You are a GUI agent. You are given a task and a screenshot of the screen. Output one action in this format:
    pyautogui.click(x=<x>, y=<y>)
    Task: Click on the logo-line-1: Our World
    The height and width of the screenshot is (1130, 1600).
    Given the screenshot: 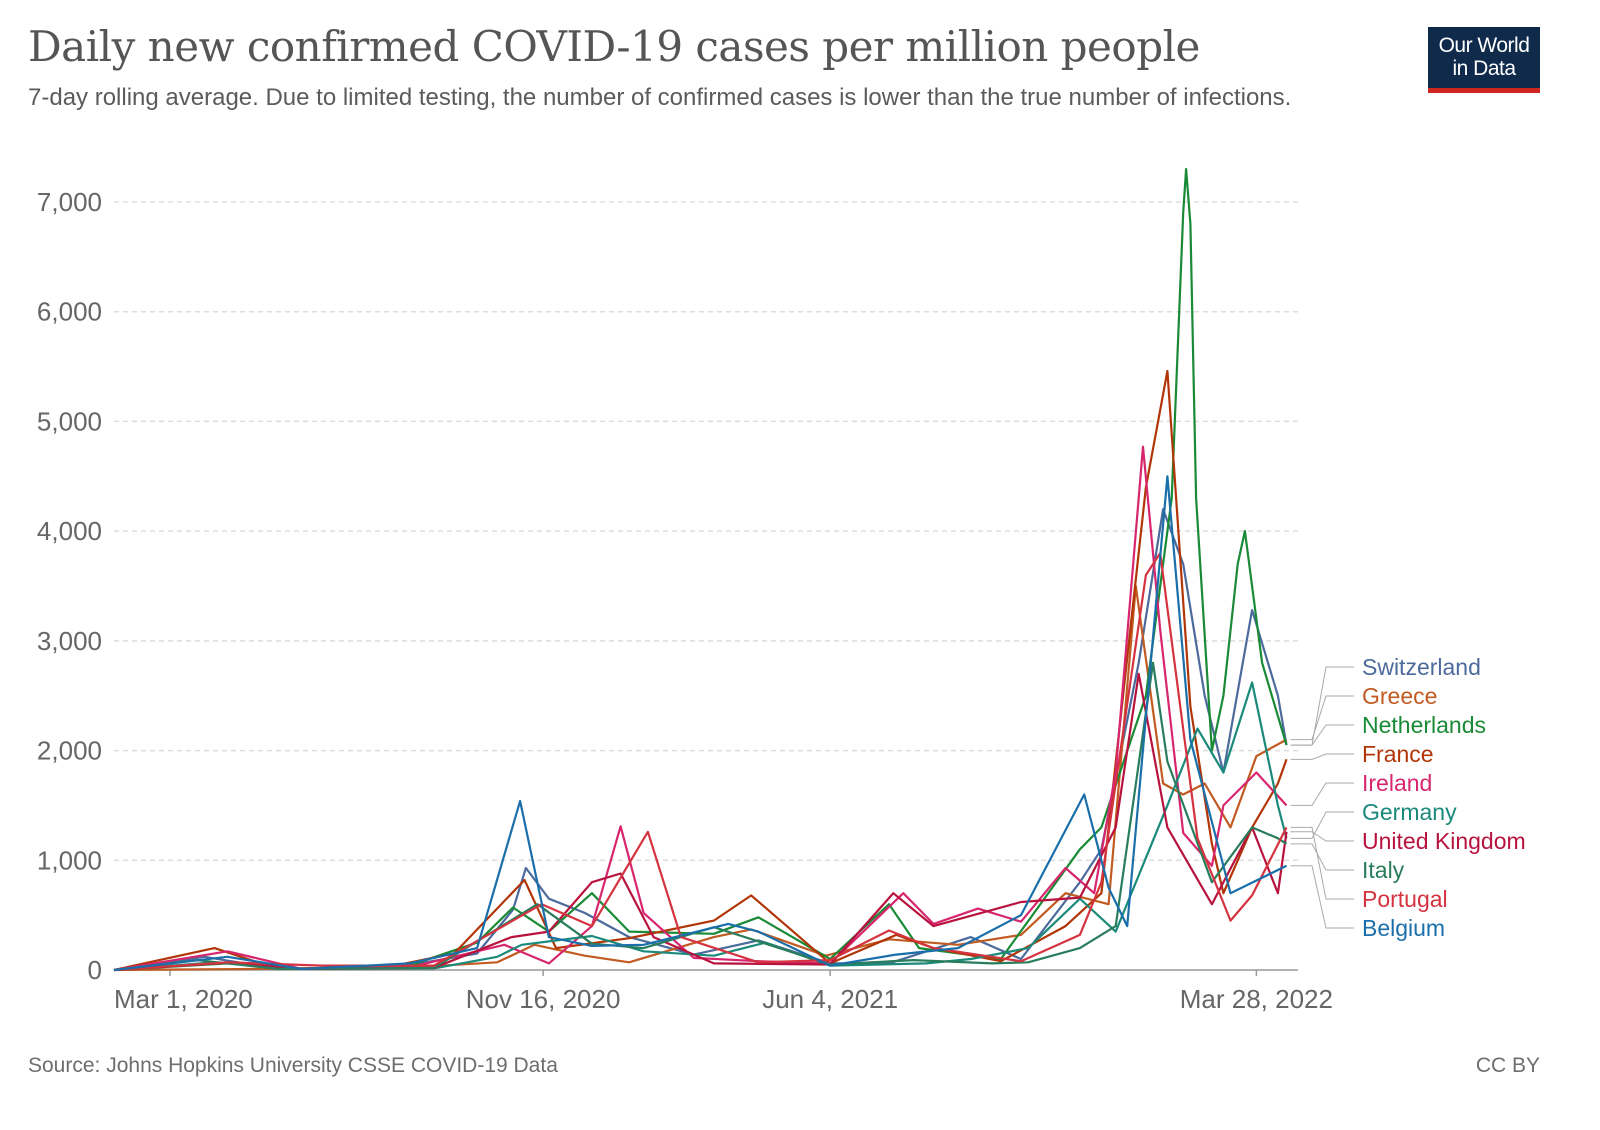 What is the action you would take?
    pyautogui.click(x=1484, y=45)
    